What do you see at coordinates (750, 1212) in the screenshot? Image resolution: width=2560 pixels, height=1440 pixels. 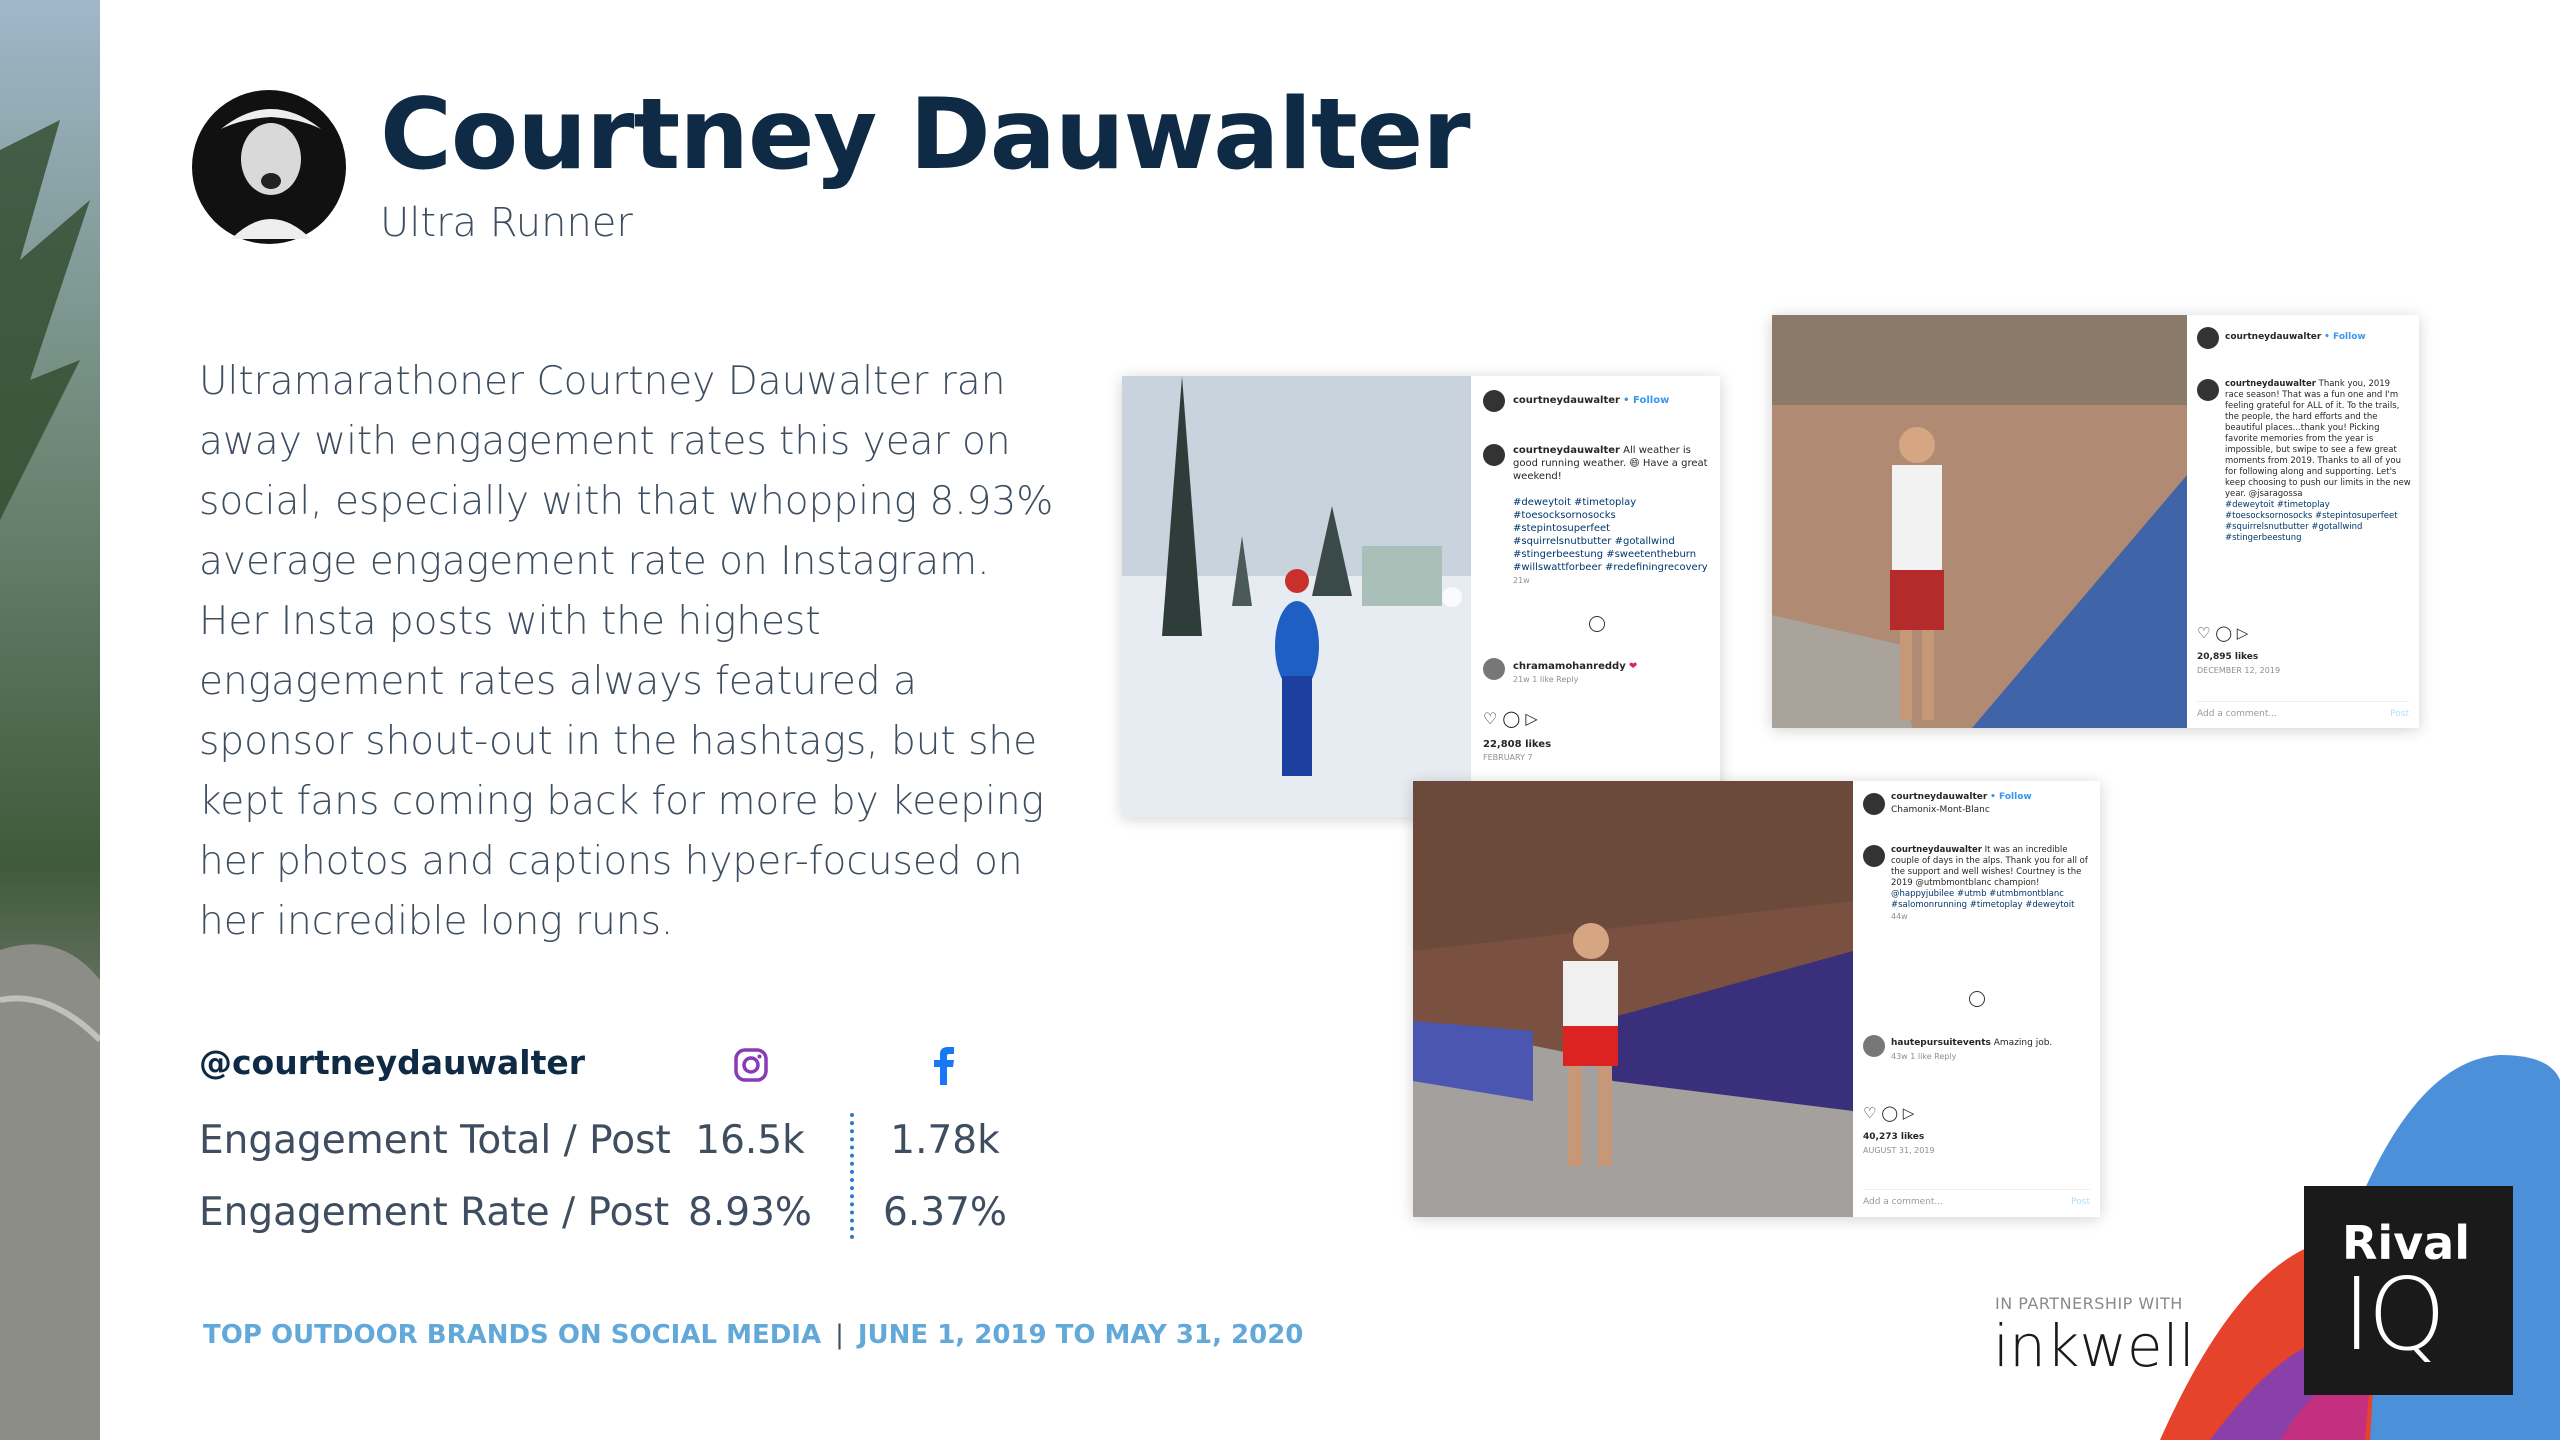 I see `instagram-value: 8.93%` at bounding box center [750, 1212].